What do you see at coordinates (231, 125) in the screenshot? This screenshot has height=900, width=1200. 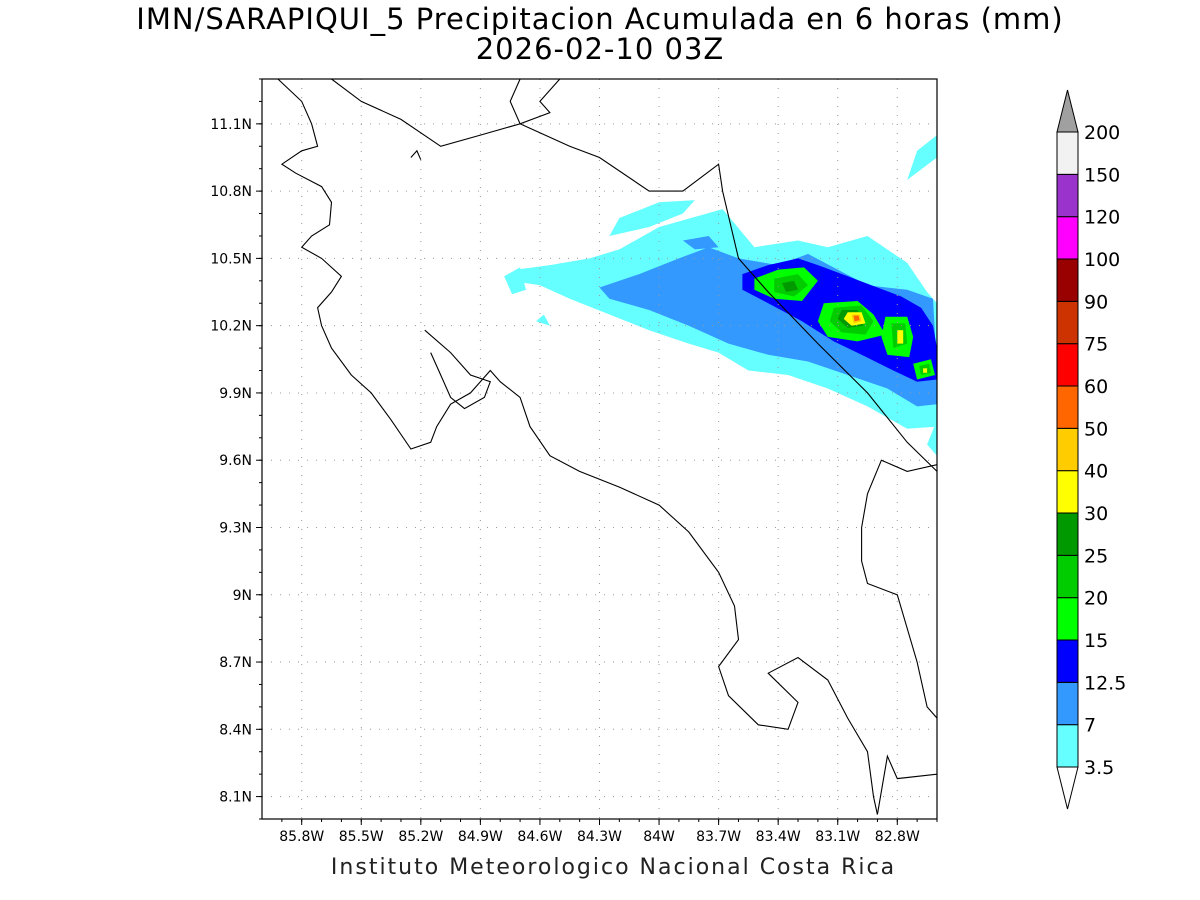 I see `y-tick-label: 11.1N` at bounding box center [231, 125].